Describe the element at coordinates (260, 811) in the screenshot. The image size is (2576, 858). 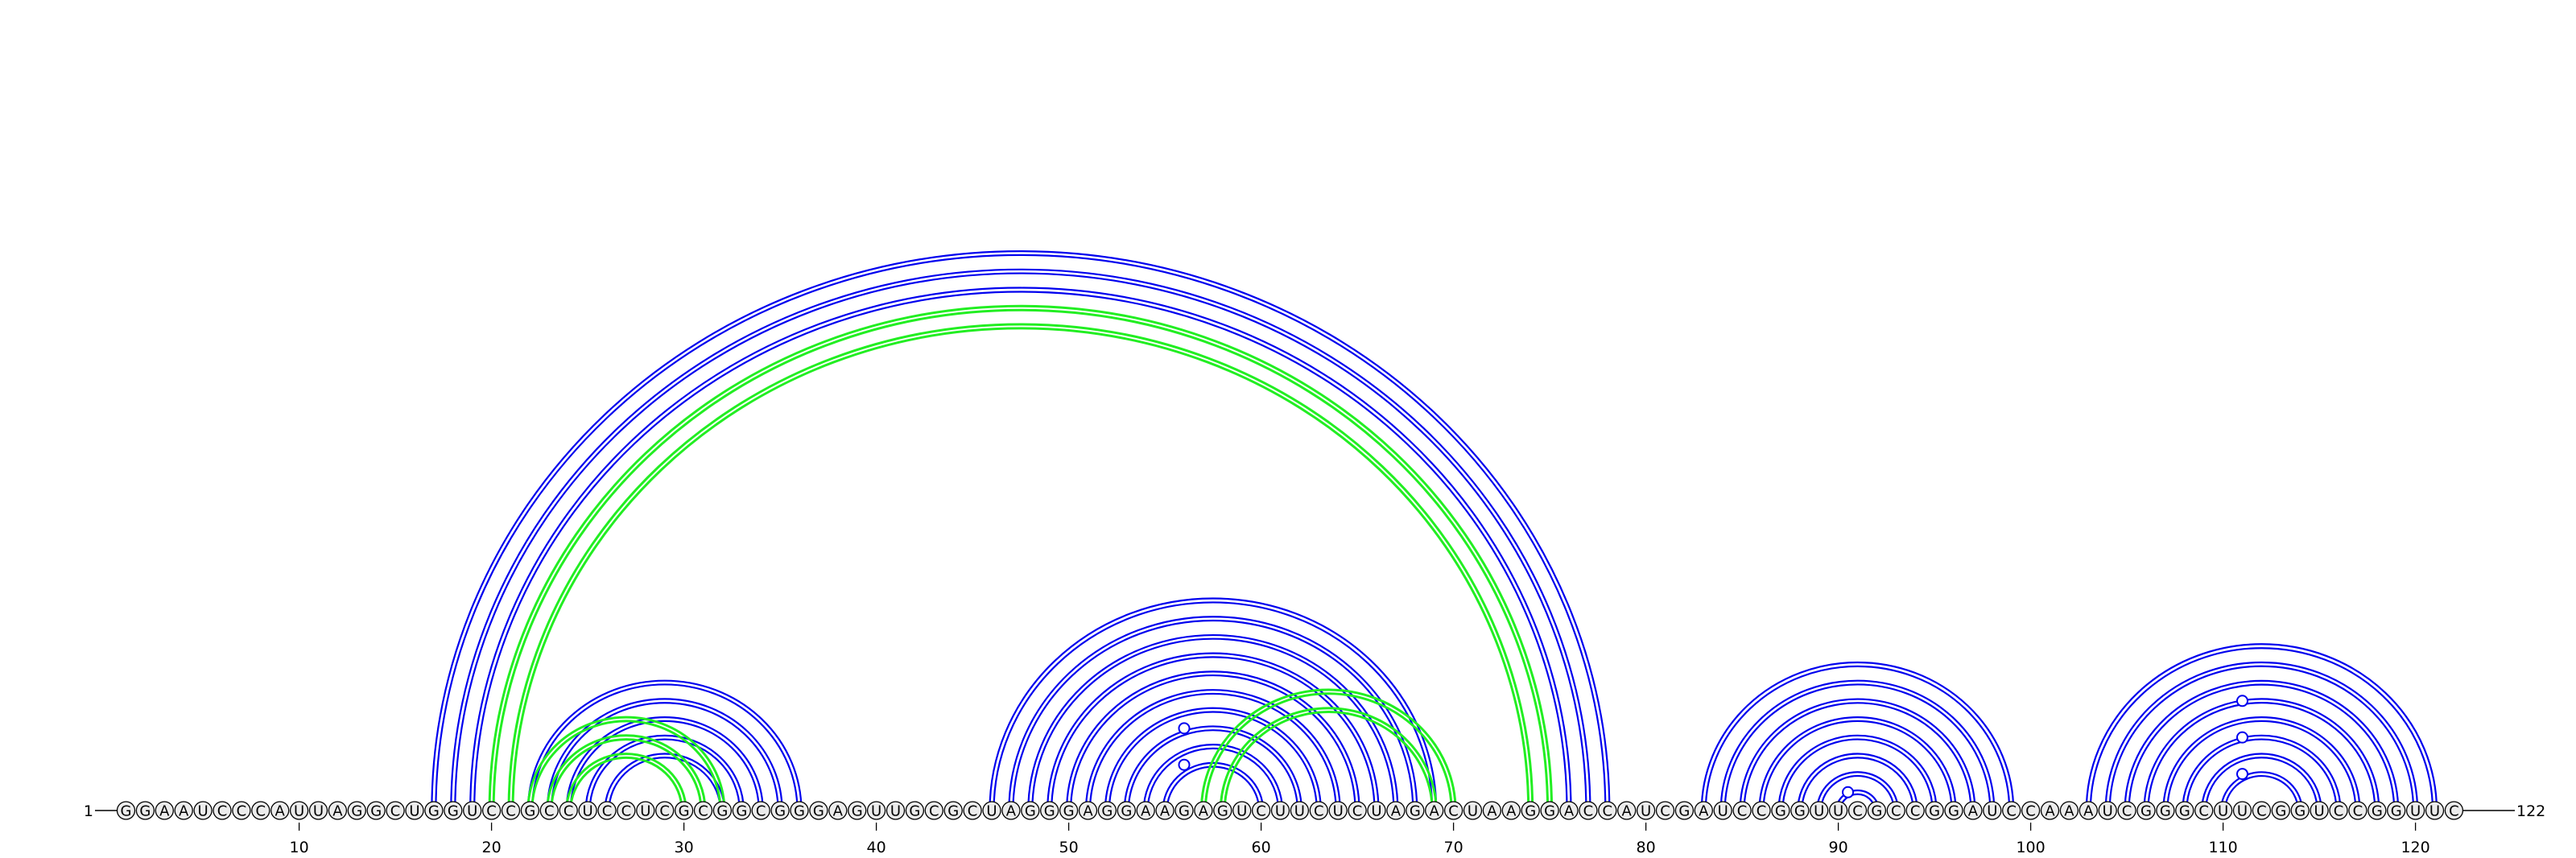
I see `nucleotide-8: C` at that location.